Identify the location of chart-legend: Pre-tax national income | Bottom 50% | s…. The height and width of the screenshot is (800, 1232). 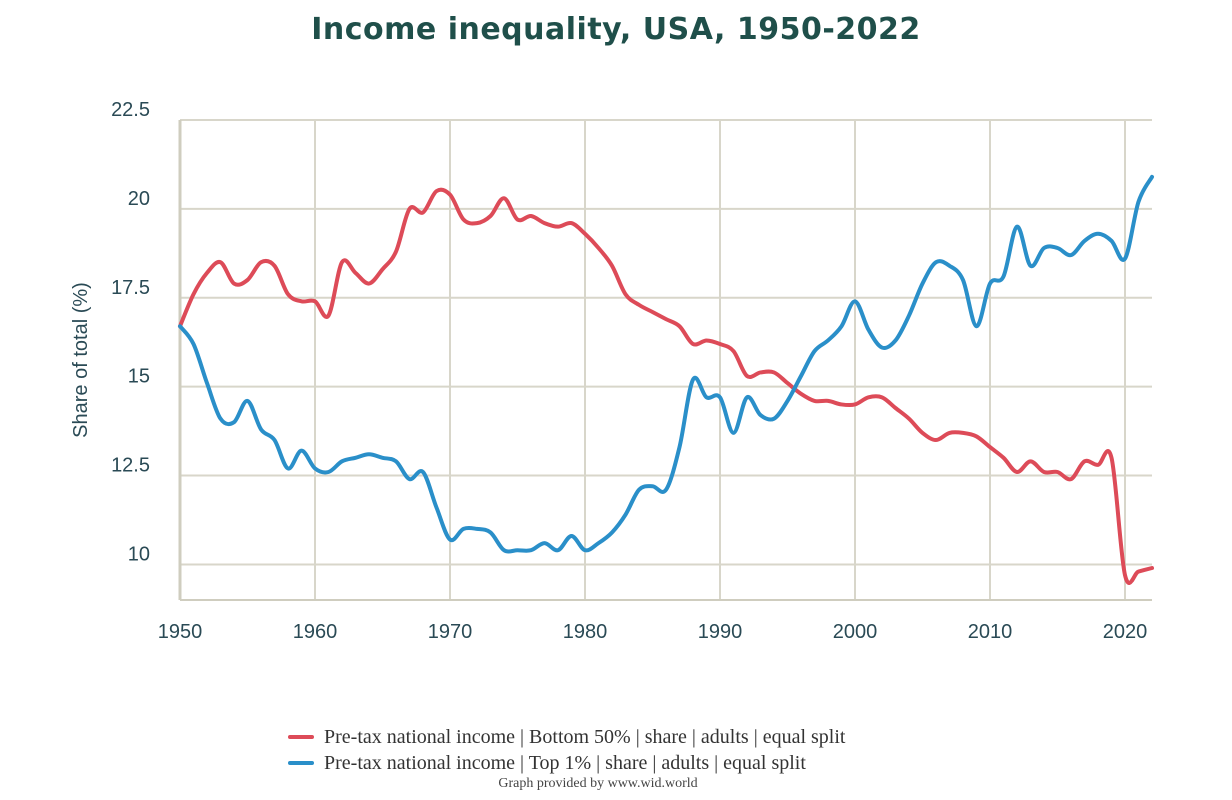
(566, 750).